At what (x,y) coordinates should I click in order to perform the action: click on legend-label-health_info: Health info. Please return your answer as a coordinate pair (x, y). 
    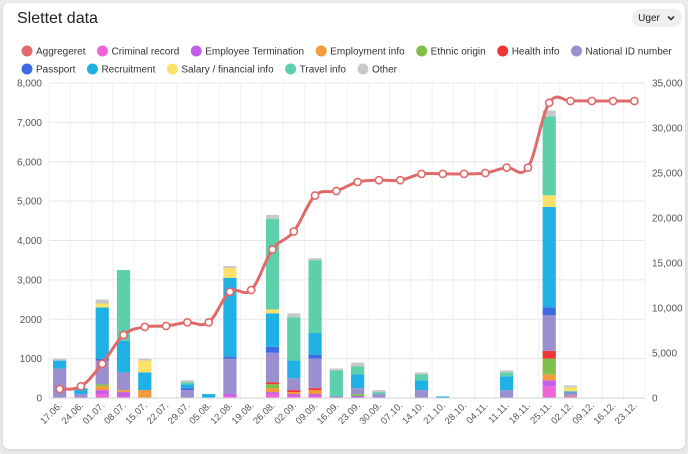
    Looking at the image, I should click on (536, 52).